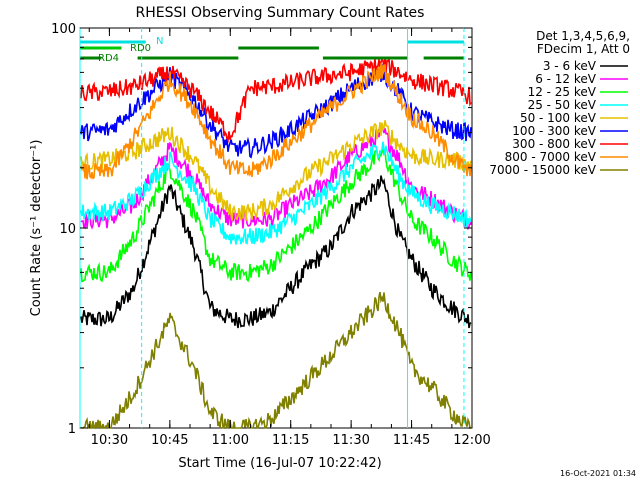 This screenshot has width=640, height=480. I want to click on series-line-300-800-kev, so click(276, 100).